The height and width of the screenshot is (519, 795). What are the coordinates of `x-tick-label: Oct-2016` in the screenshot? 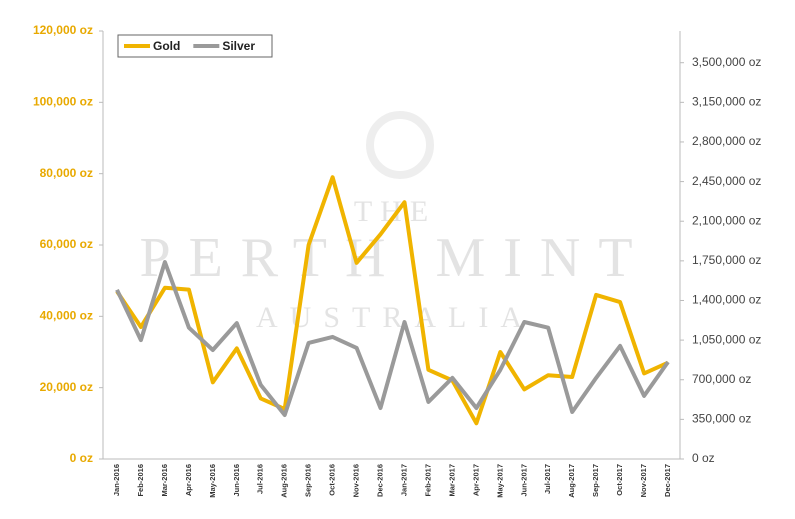 It's located at (332, 480).